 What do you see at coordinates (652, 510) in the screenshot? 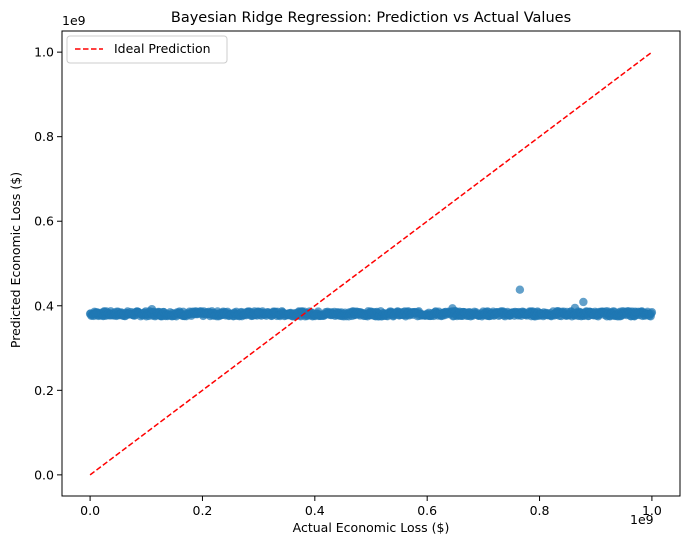
I see `x-tick-label: 1.0` at bounding box center [652, 510].